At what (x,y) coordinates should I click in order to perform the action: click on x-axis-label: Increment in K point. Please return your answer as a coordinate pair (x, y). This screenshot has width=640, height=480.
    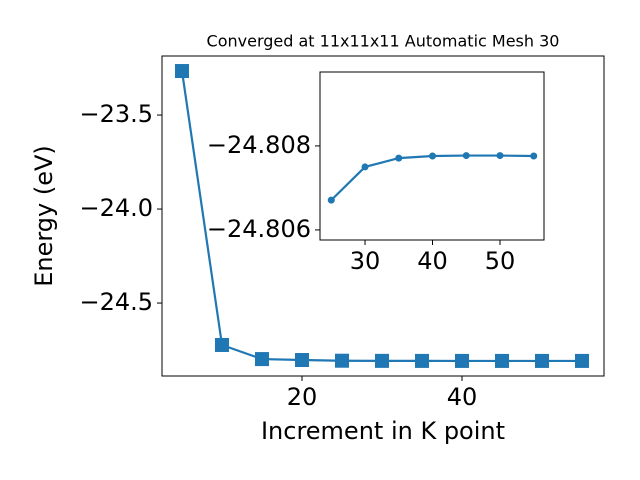
    Looking at the image, I should click on (383, 431).